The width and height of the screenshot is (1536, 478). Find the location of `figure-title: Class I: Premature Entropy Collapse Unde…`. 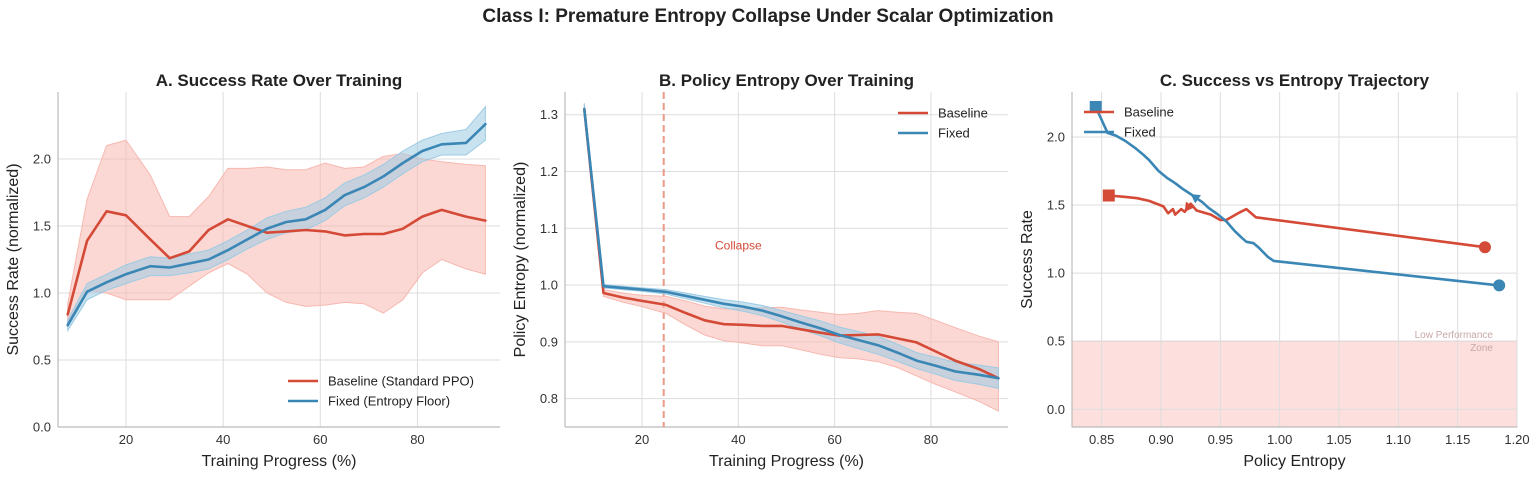

figure-title: Class I: Premature Entropy Collapse Unde… is located at coordinates (768, 16).